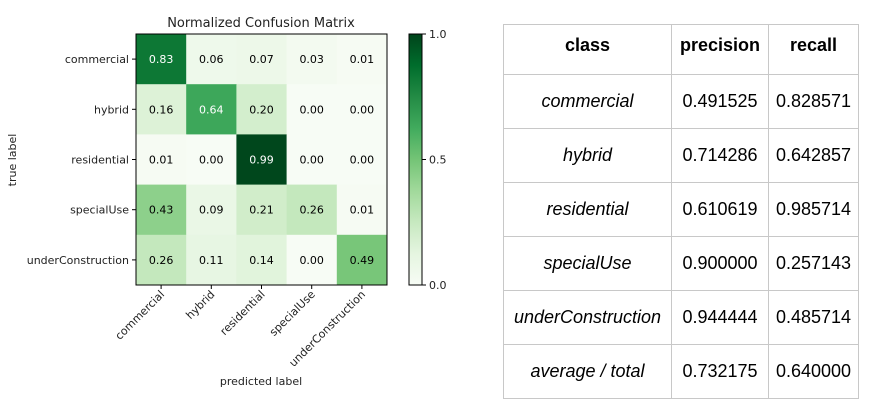 The image size is (875, 411). What do you see at coordinates (587, 155) in the screenshot?
I see `cell-class: hybrid` at bounding box center [587, 155].